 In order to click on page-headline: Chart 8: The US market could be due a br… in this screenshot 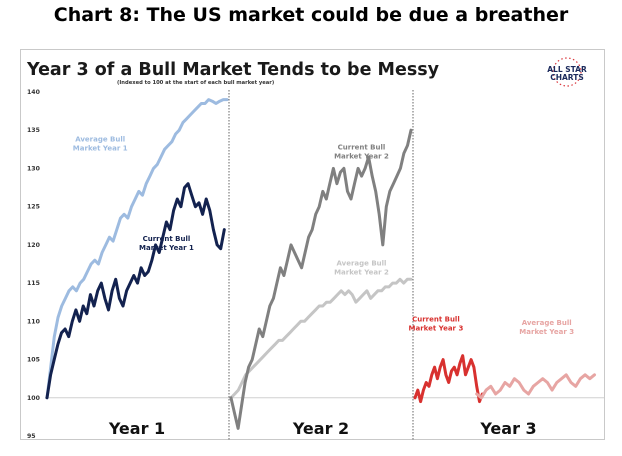, I will do `click(311, 15)`.